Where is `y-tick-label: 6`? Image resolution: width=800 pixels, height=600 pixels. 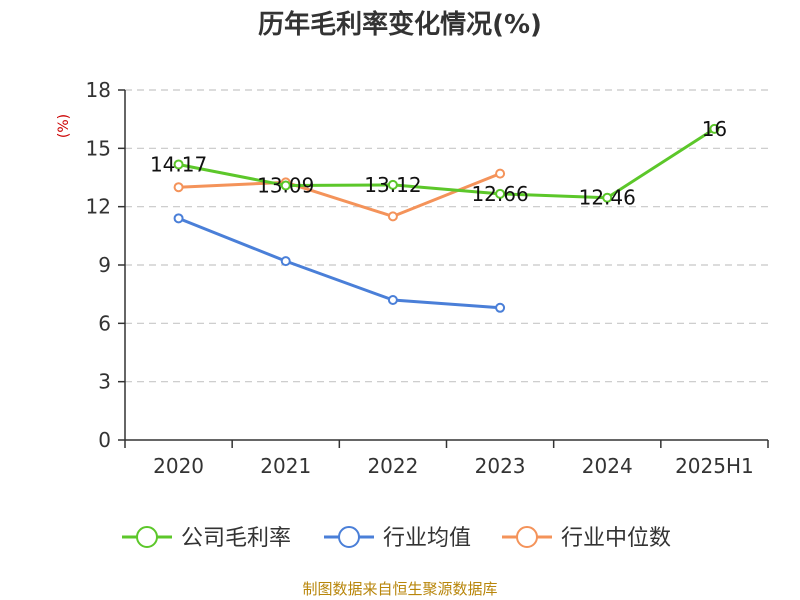
y-tick-label: 6 is located at coordinates (104, 323).